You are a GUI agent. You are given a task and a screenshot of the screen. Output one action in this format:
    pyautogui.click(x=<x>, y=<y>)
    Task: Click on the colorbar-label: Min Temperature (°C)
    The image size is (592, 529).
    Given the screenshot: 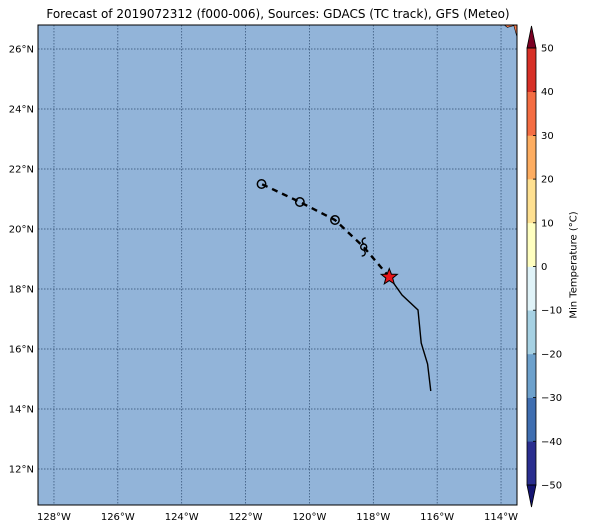 What is the action you would take?
    pyautogui.click(x=574, y=265)
    